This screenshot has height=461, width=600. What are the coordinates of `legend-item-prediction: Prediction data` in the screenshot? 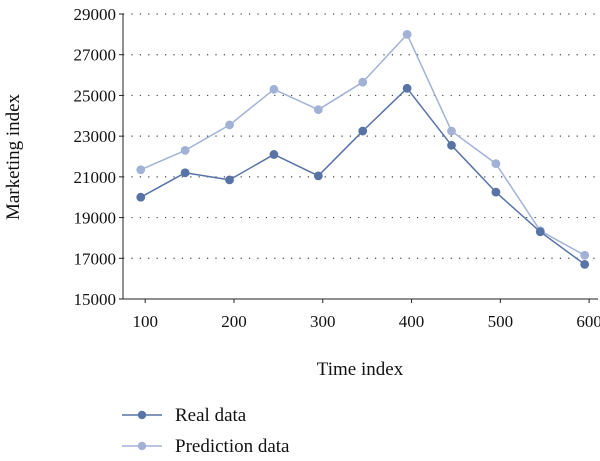 It's located at (206, 446).